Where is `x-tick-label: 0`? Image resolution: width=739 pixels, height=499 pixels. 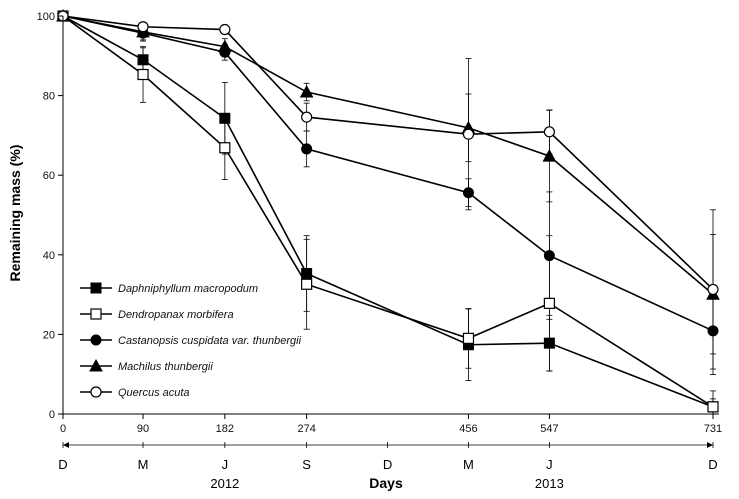 x-tick-label: 0 is located at coordinates (63, 429).